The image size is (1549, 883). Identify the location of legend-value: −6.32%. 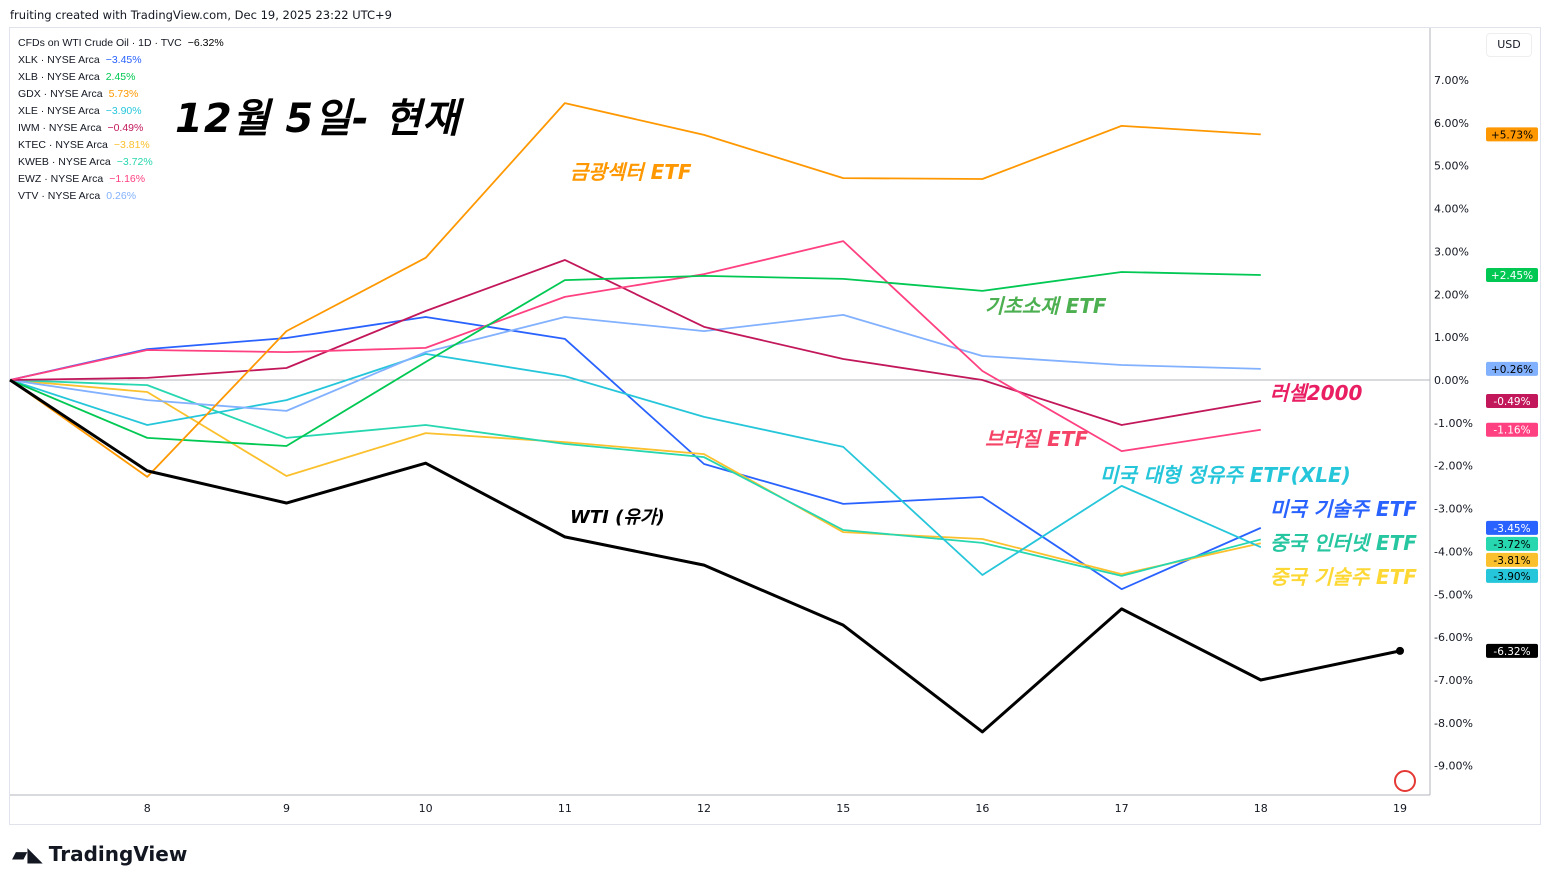
(205, 43).